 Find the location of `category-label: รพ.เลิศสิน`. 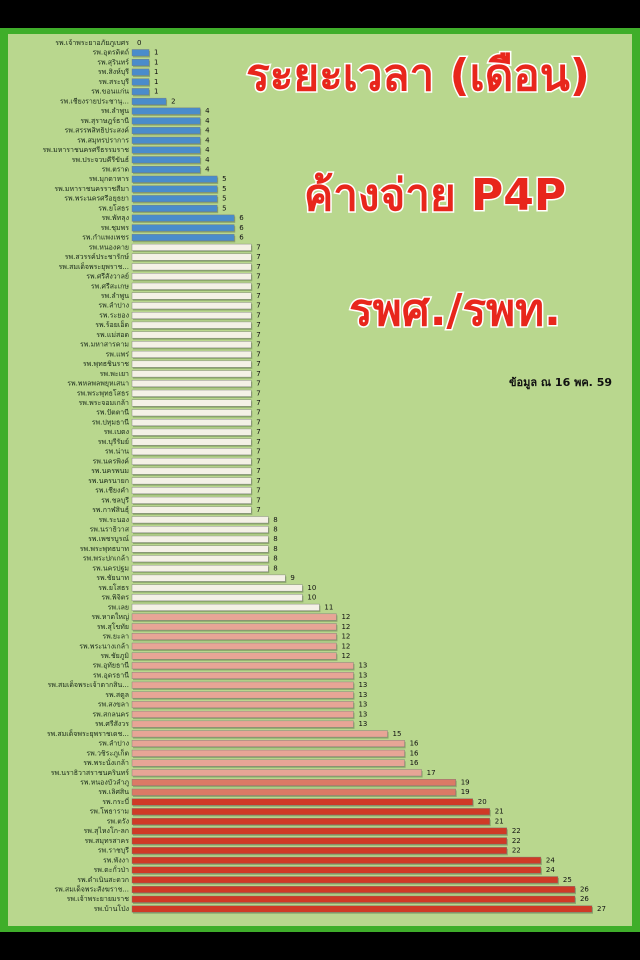

category-label: รพ.เลิศสิน is located at coordinates (113, 792).